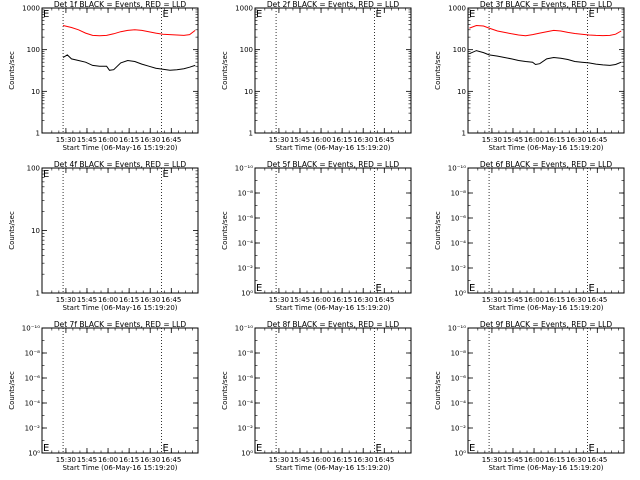 This screenshot has width=640, height=480. Describe the element at coordinates (120, 4) in the screenshot. I see `panel-title: Det 1f BLACK = Events, RED = LLD` at that location.